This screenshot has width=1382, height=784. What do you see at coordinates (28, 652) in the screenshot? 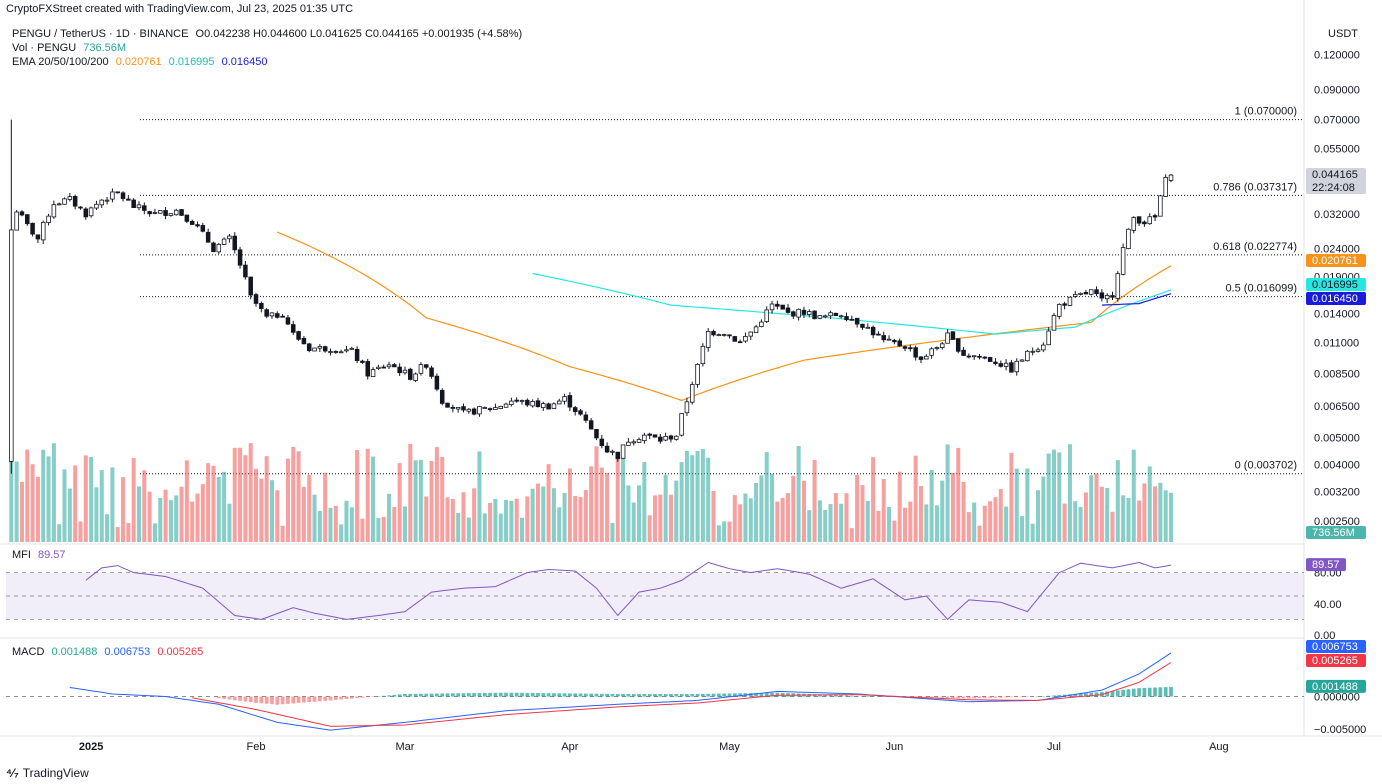
I see `macd-label: MACD` at bounding box center [28, 652].